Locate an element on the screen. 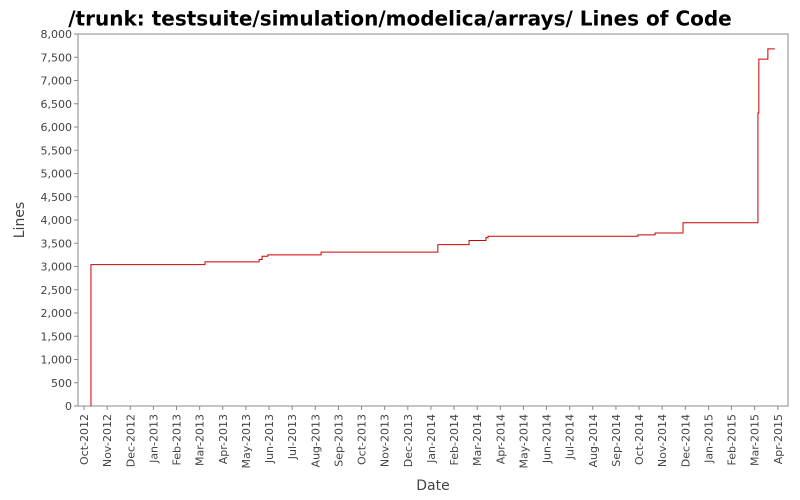  y-tick-label: 3,000 is located at coordinates (57, 267).